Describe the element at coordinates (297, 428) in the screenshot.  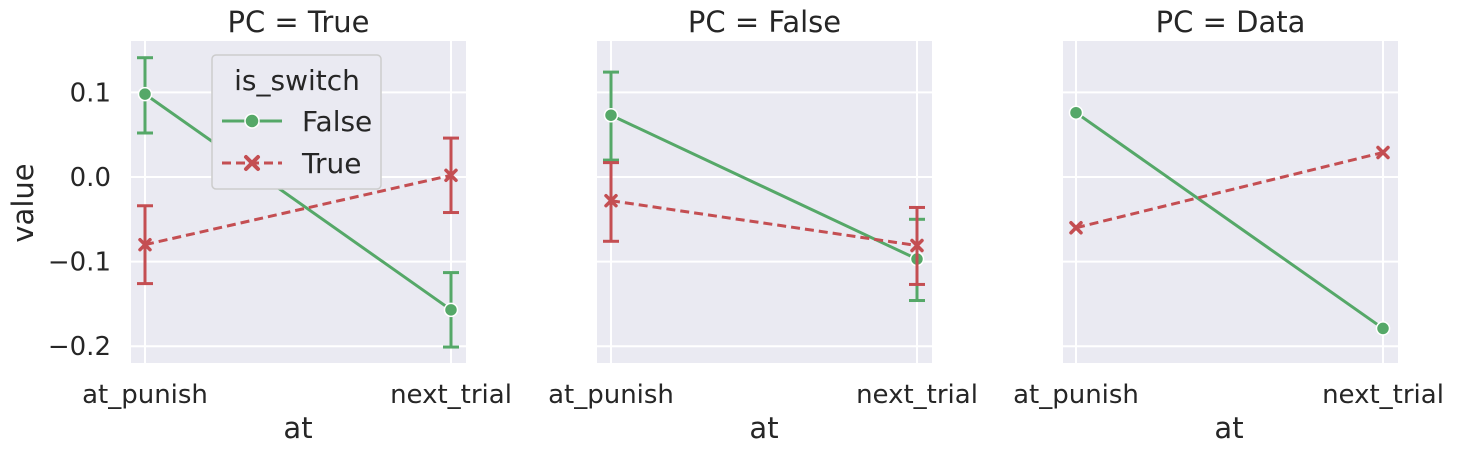
I see `x-axis-label-1: at` at that location.